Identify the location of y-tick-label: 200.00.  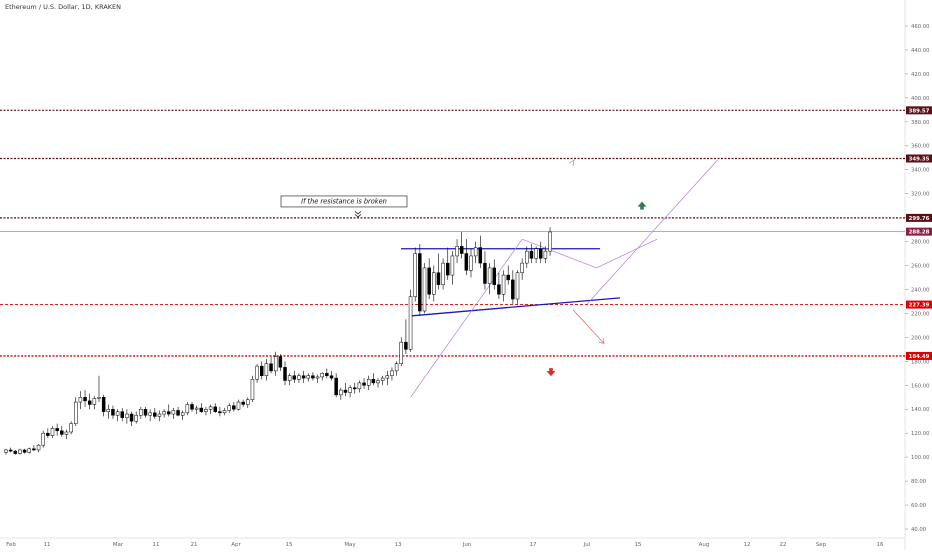
(920, 338).